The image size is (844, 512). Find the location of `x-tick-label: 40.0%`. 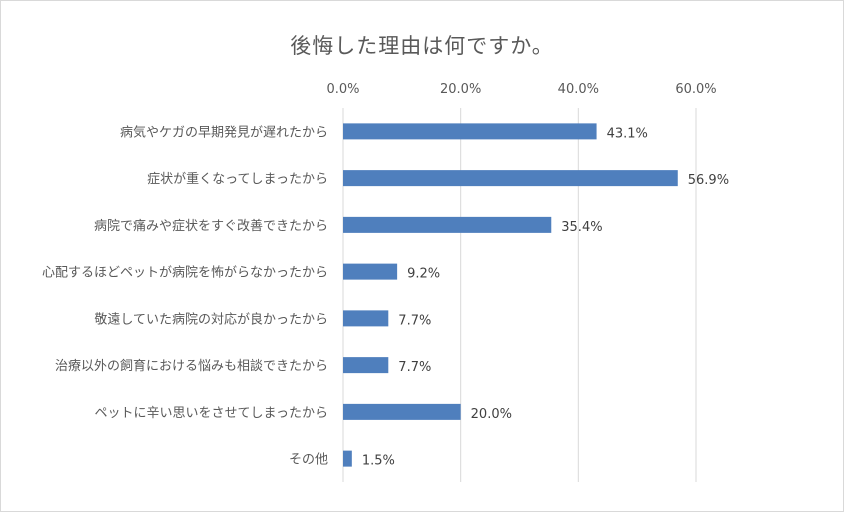

x-tick-label: 40.0% is located at coordinates (578, 89).